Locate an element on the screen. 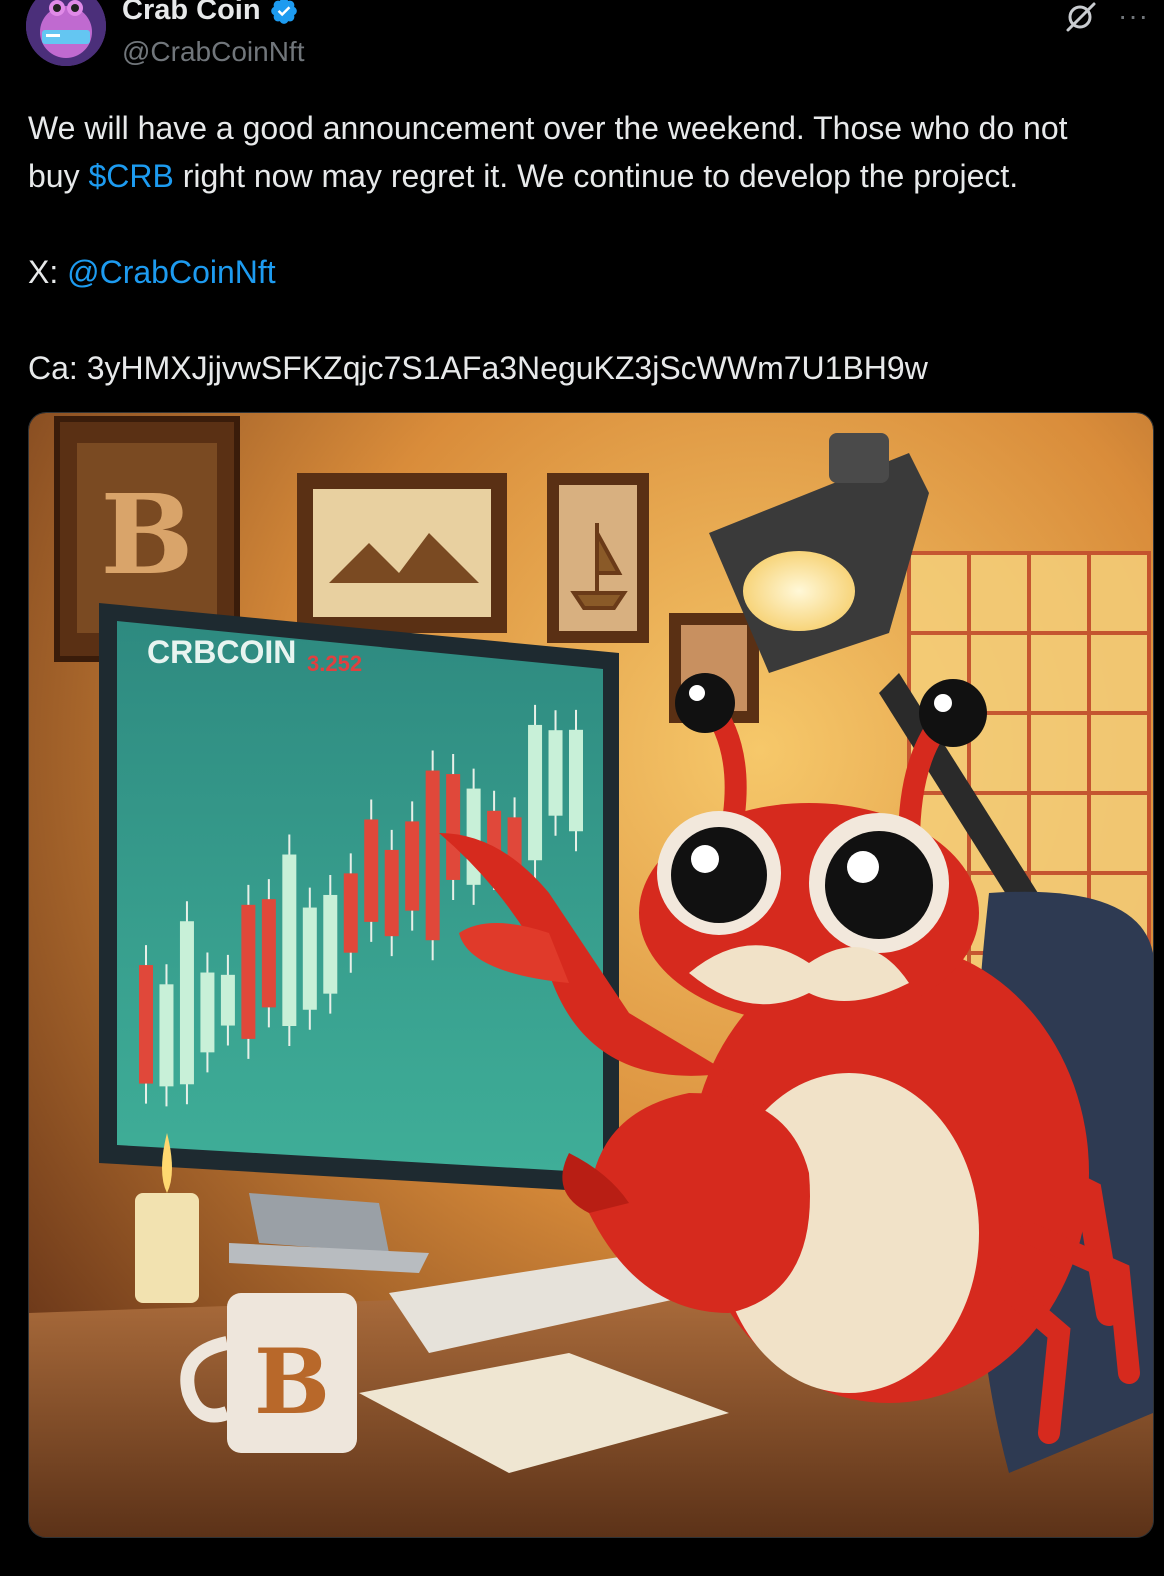  author-display-name: Crab Coin is located at coordinates (191, 13).